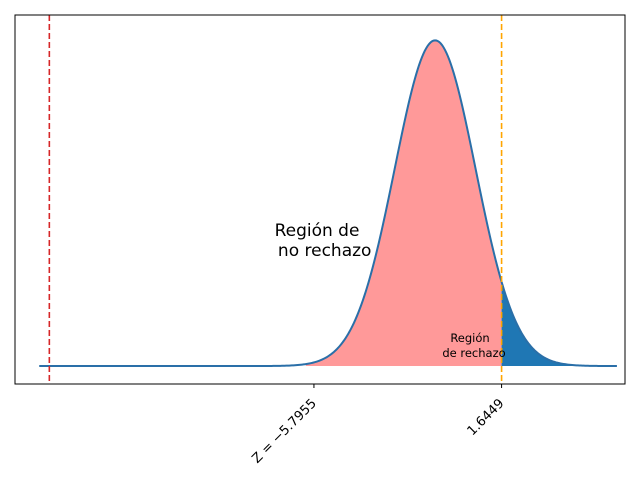 The height and width of the screenshot is (480, 640). Describe the element at coordinates (559, 324) in the screenshot. I see `reject-region` at that location.